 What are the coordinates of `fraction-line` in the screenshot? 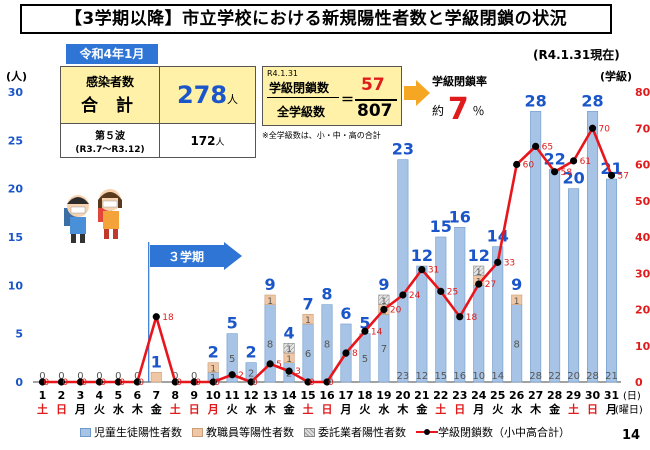 It's located at (303, 97).